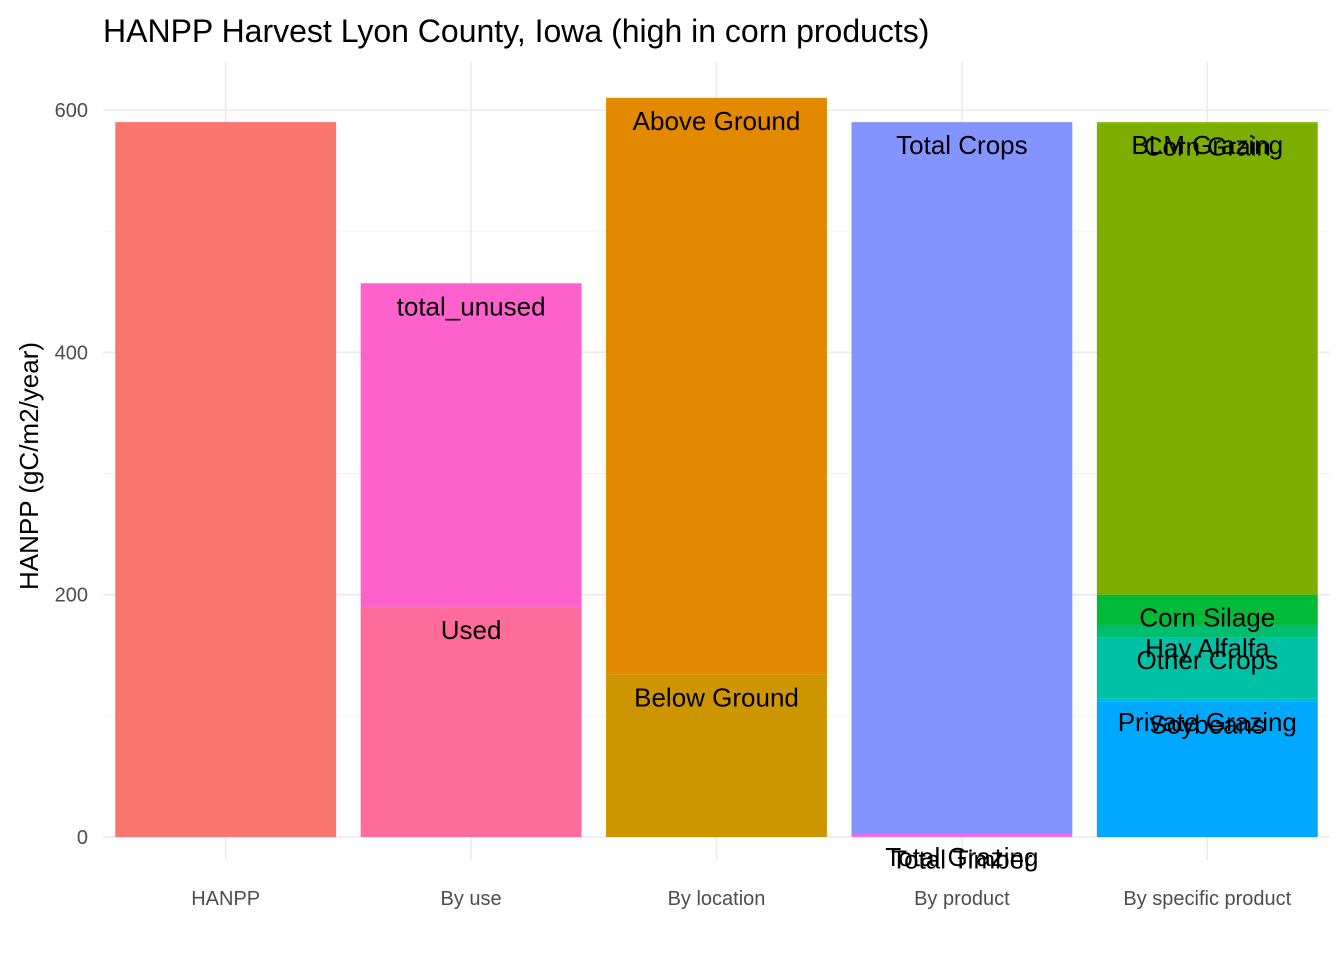 The width and height of the screenshot is (1344, 960). Describe the element at coordinates (471, 306) in the screenshot. I see `bar-data-label: total_unused` at that location.